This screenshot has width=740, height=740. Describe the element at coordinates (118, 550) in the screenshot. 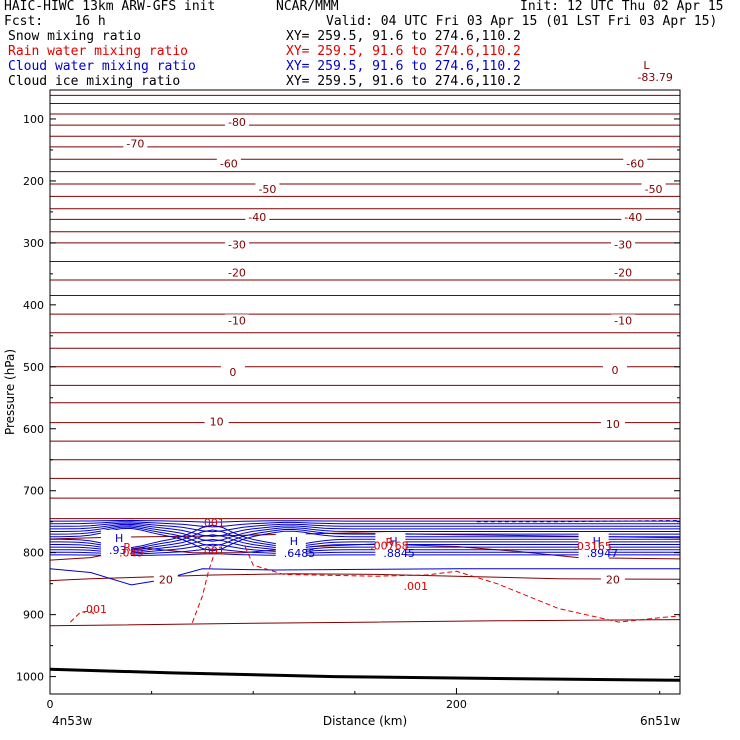

I see `high-value: .93` at that location.